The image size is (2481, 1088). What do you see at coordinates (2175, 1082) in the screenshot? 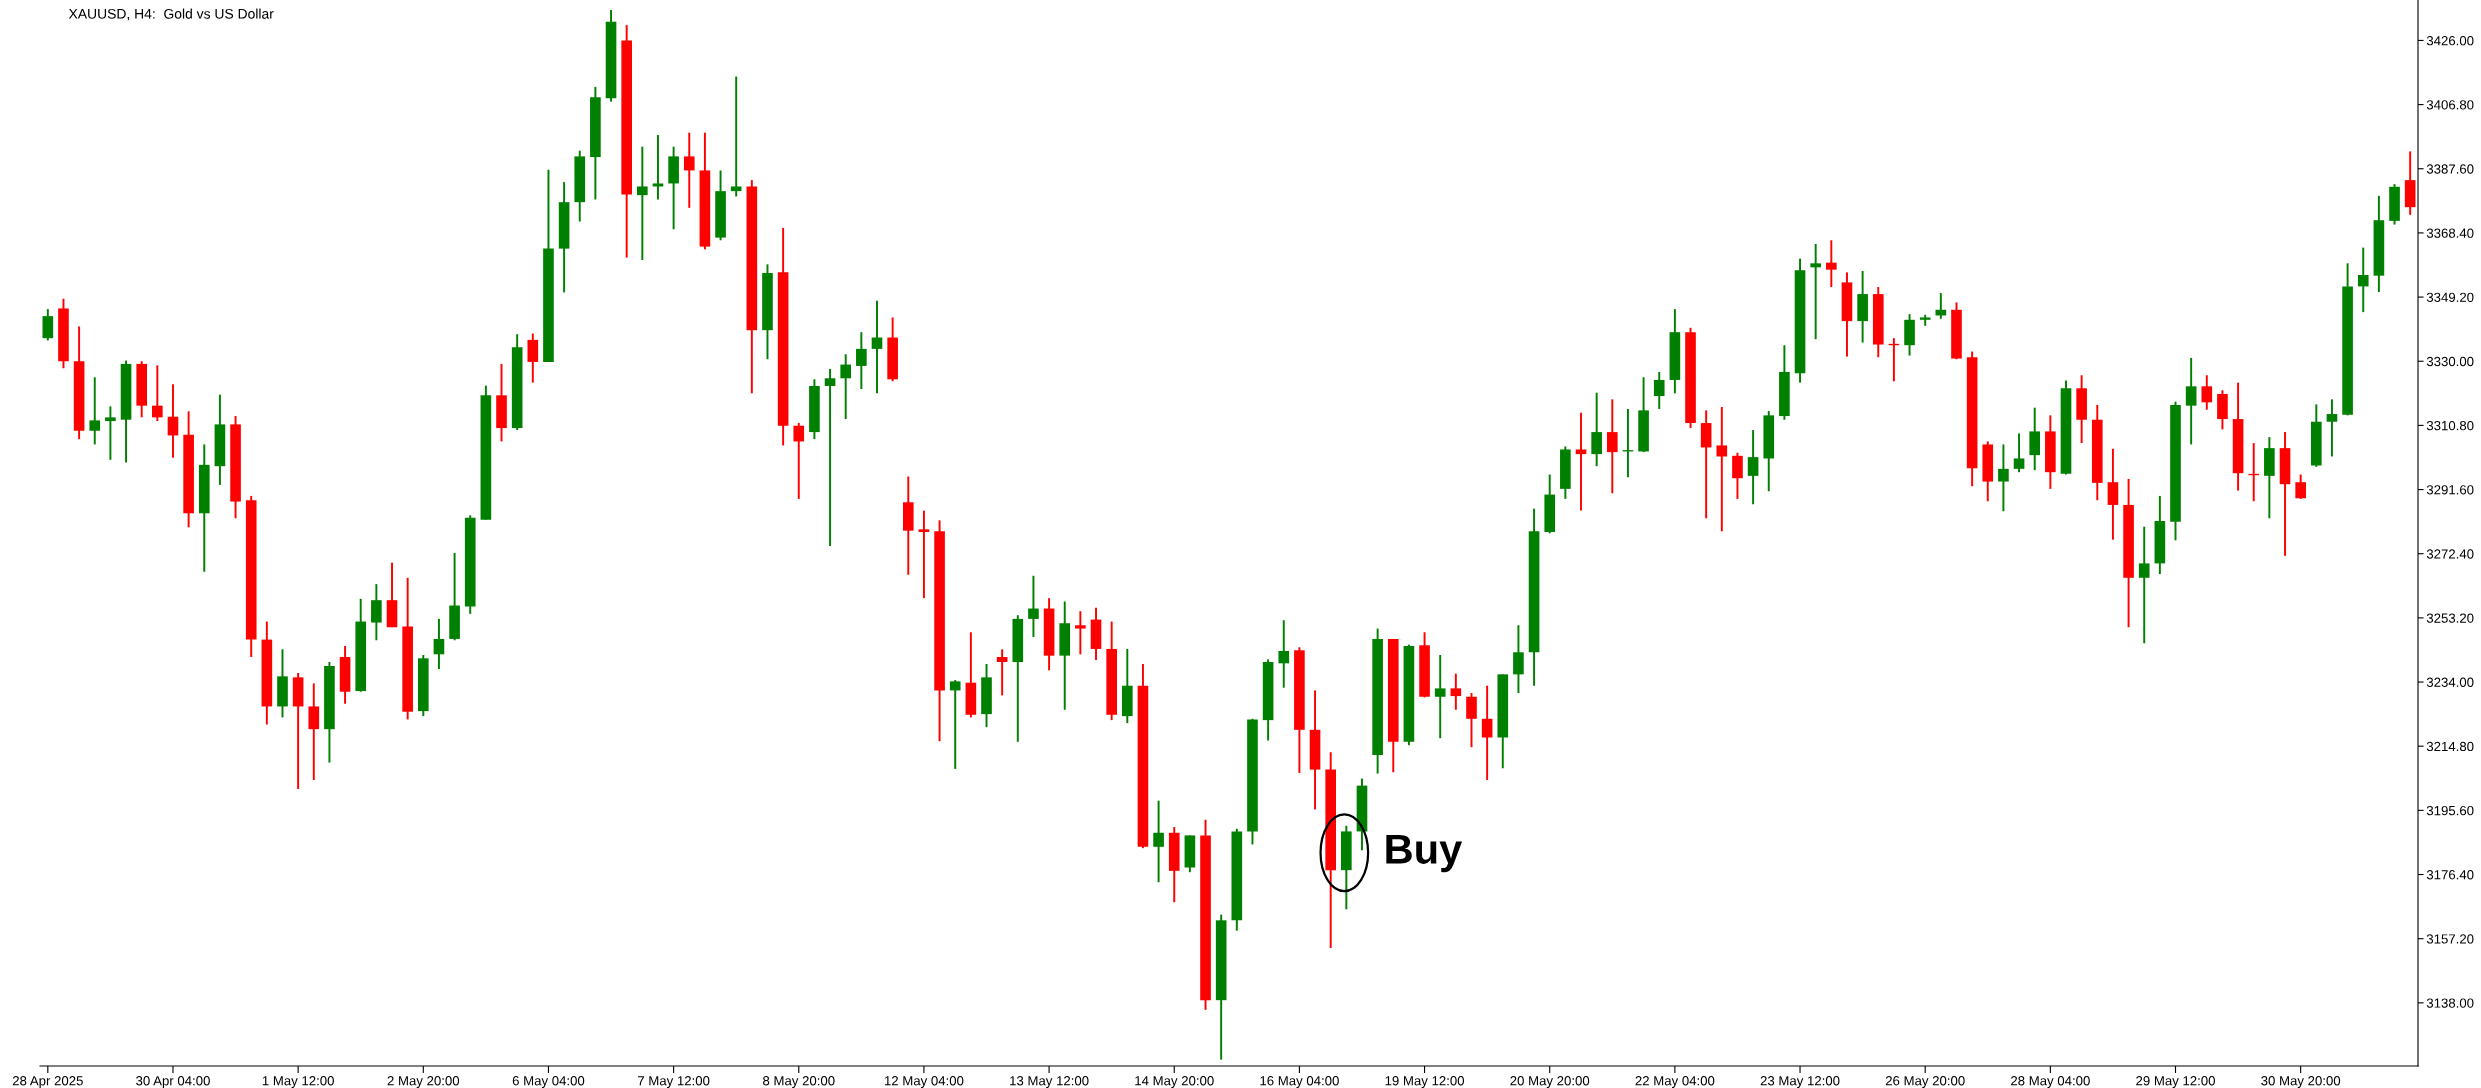
I see `x-tick-label: 29 May 12:00` at bounding box center [2175, 1082].